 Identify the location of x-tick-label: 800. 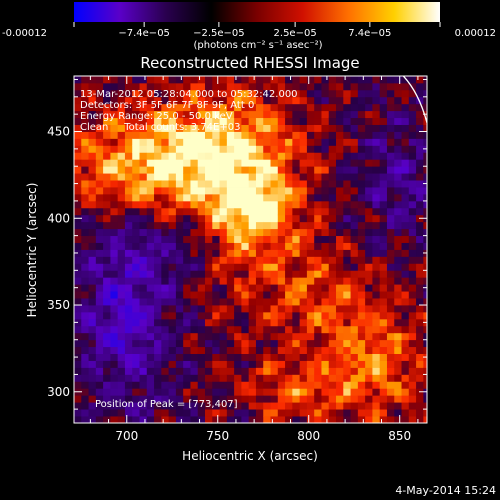
(308, 436).